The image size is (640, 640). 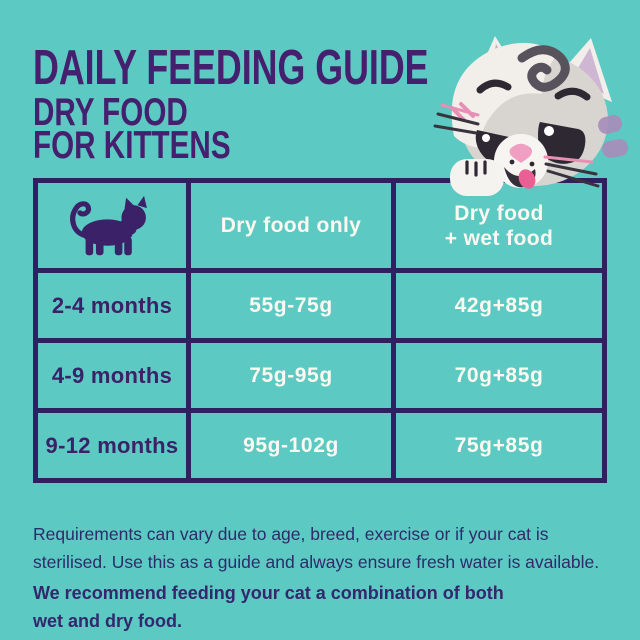 I want to click on dry-plus-wet-value: 75g+85g, so click(x=499, y=445).